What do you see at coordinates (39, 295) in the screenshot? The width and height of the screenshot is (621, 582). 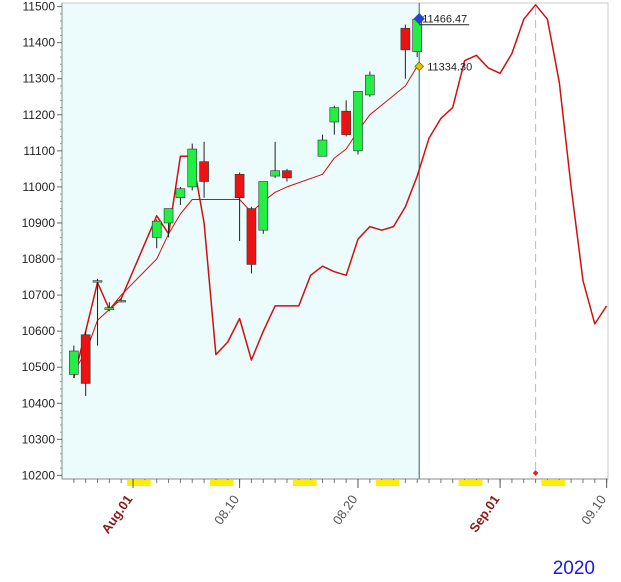 I see `y-tick-label: 10700` at bounding box center [39, 295].